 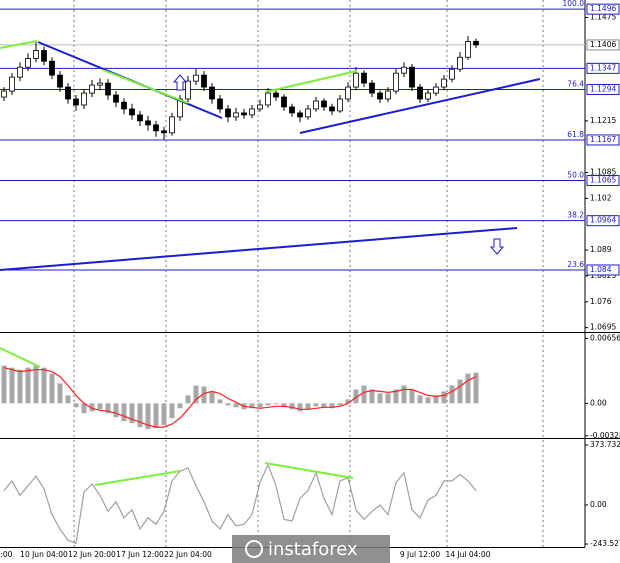 What do you see at coordinates (240, 397) in the screenshot?
I see `signal-line` at bounding box center [240, 397].